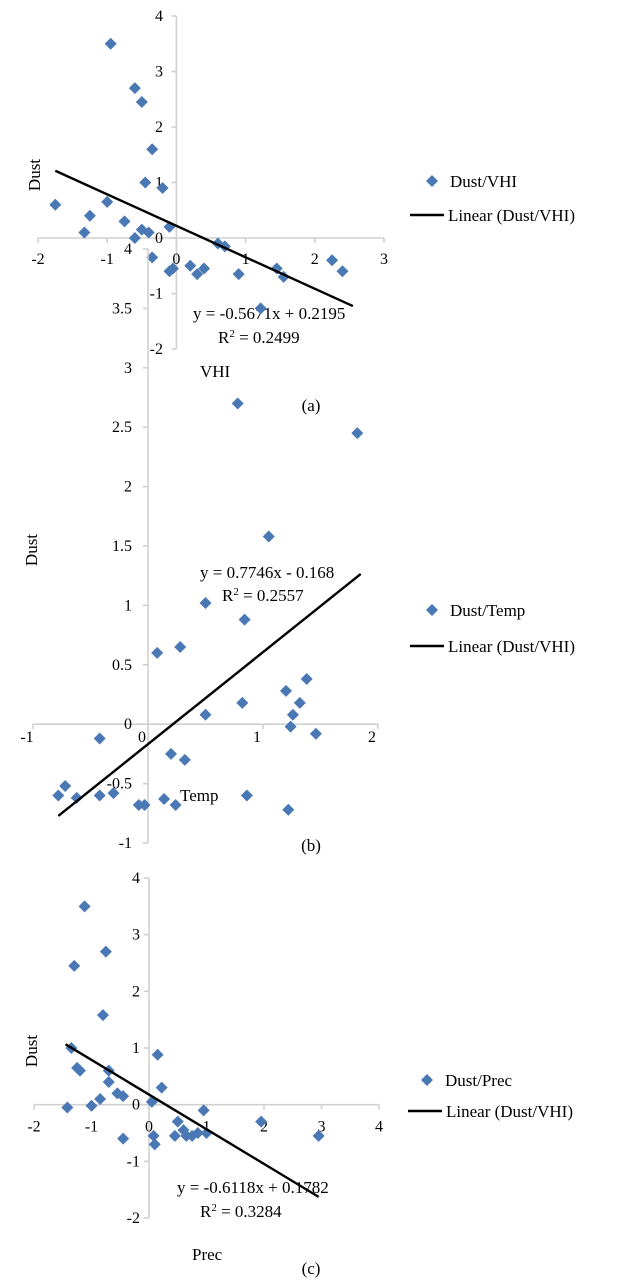 The image size is (622, 1284). Describe the element at coordinates (432, 610) in the screenshot. I see `legend-marker-icon` at that location.